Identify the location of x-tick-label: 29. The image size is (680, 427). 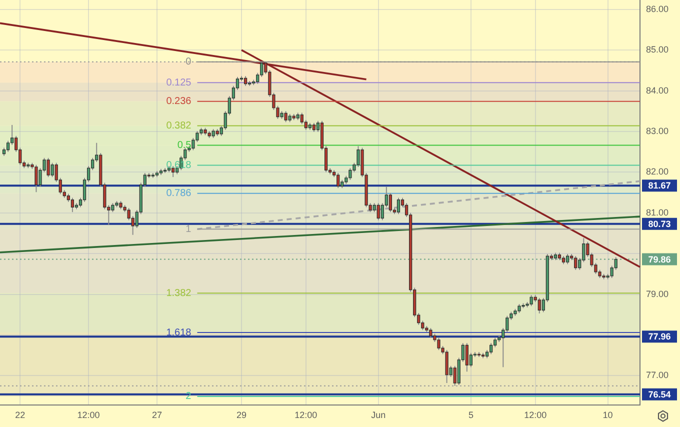
(241, 415).